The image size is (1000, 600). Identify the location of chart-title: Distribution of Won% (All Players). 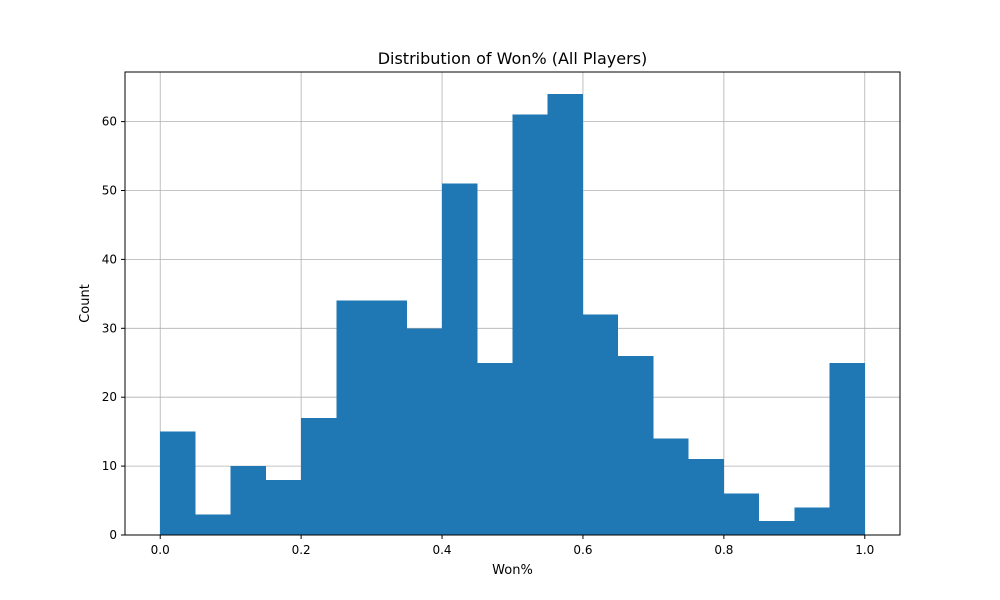
(513, 58).